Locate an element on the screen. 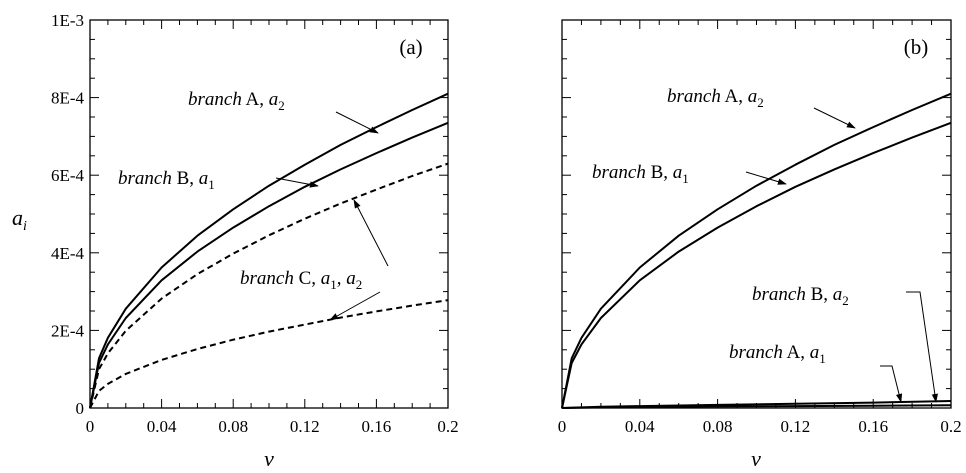  annotation-branch-a-a1: branch A, a1 is located at coordinates (777, 354).